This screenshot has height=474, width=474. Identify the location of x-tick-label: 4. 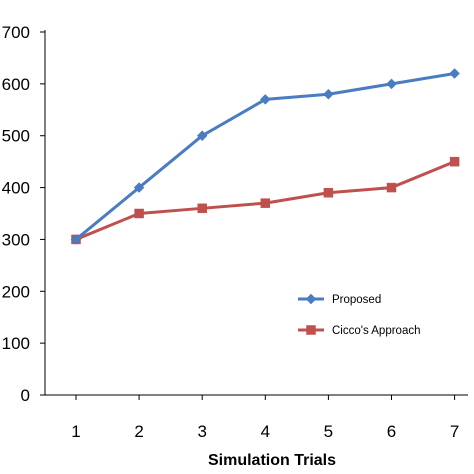
(265, 431).